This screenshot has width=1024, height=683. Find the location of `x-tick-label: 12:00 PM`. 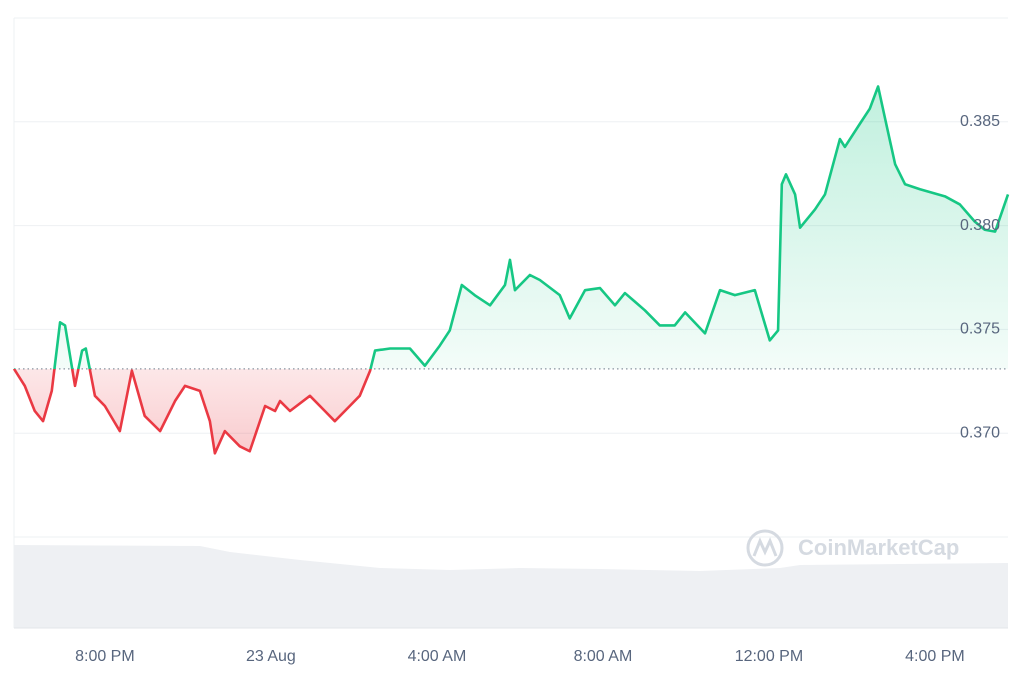

x-tick-label: 12:00 PM is located at coordinates (769, 656).